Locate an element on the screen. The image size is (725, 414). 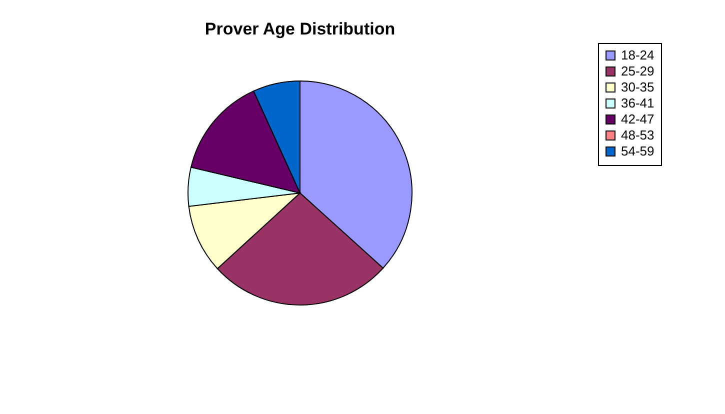
legend-label: 25-29 is located at coordinates (637, 71).